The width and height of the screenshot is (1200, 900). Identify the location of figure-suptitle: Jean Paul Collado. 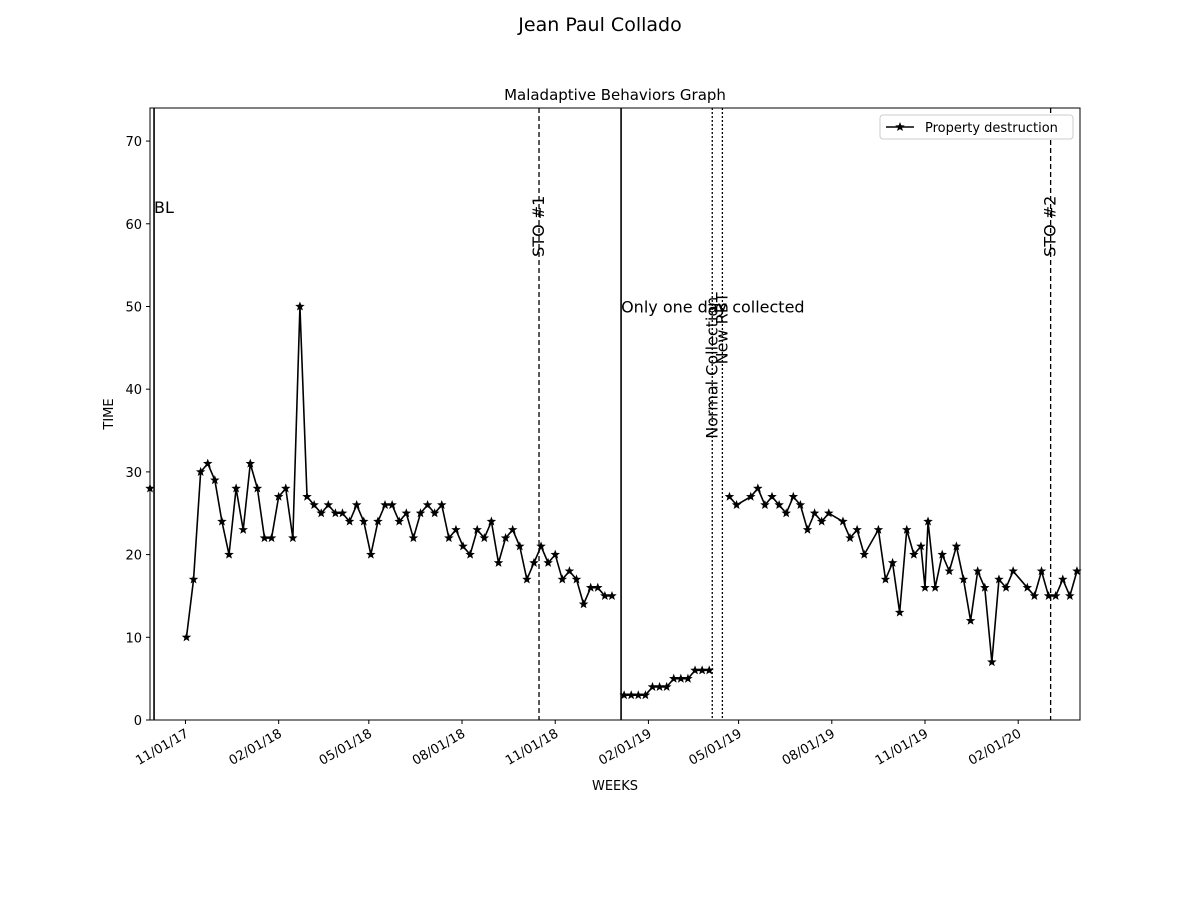
(600, 25).